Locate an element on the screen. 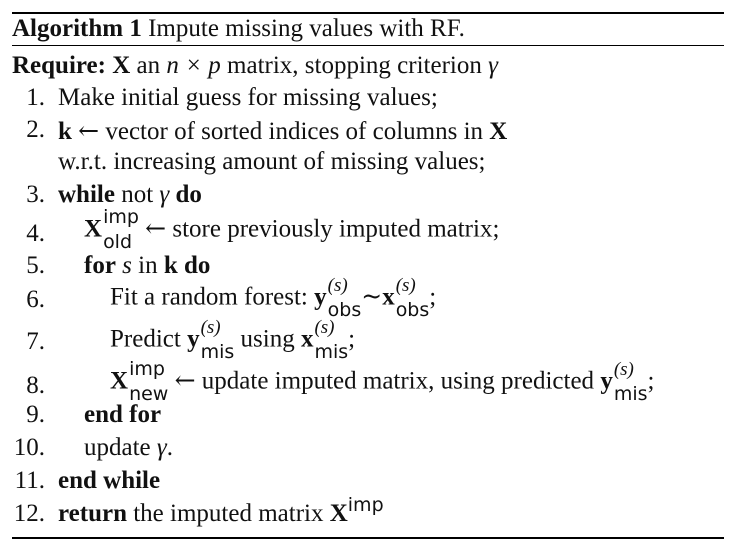 This screenshot has width=738, height=549. subscript-new: new is located at coordinates (149, 394).